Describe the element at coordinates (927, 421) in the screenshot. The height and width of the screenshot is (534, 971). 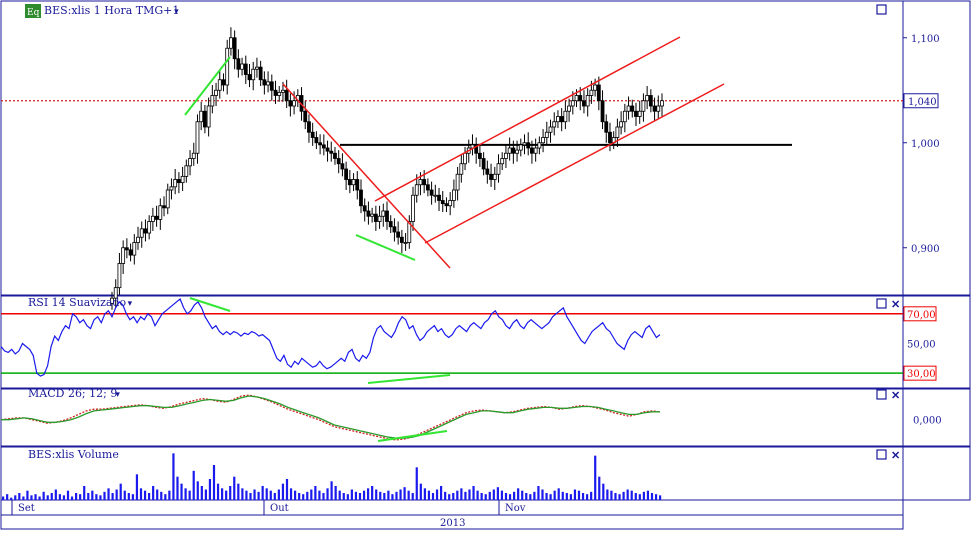
I see `macd-axis-label: 0,000` at that location.